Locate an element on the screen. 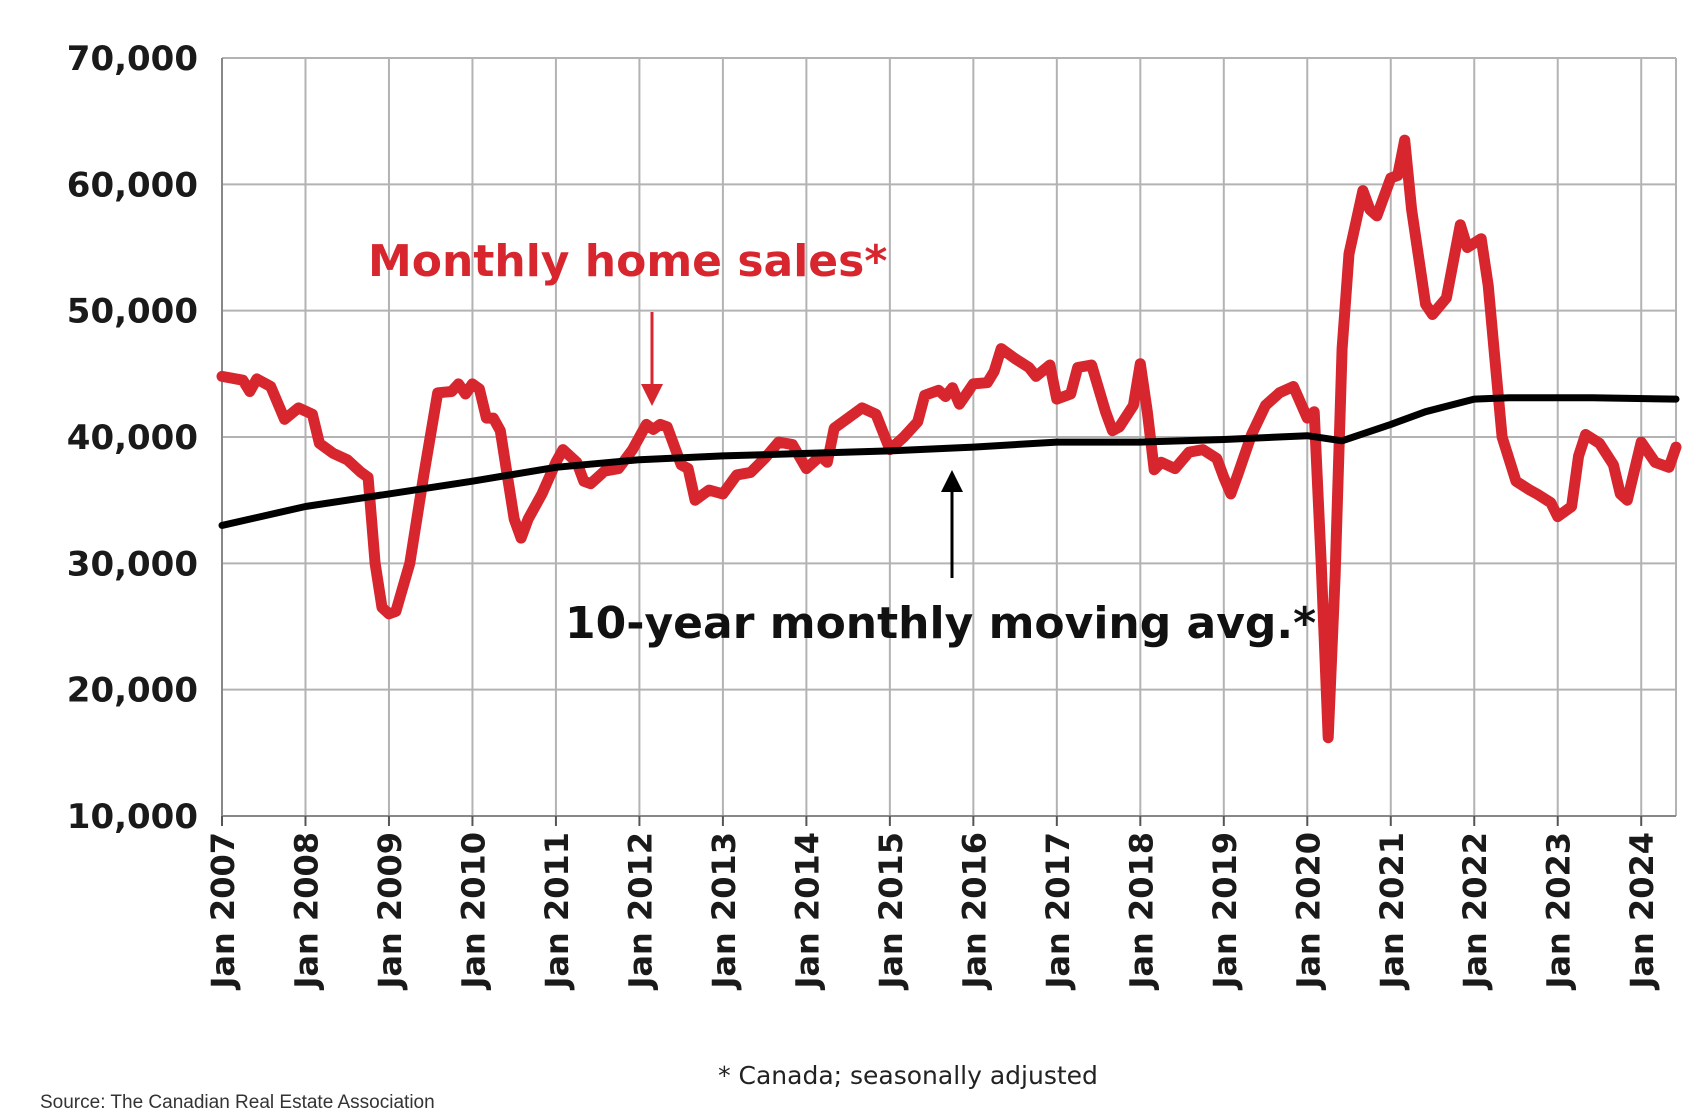 The image size is (1698, 1120). x-tick-label-17: Jan 2024 is located at coordinates (1642, 911).